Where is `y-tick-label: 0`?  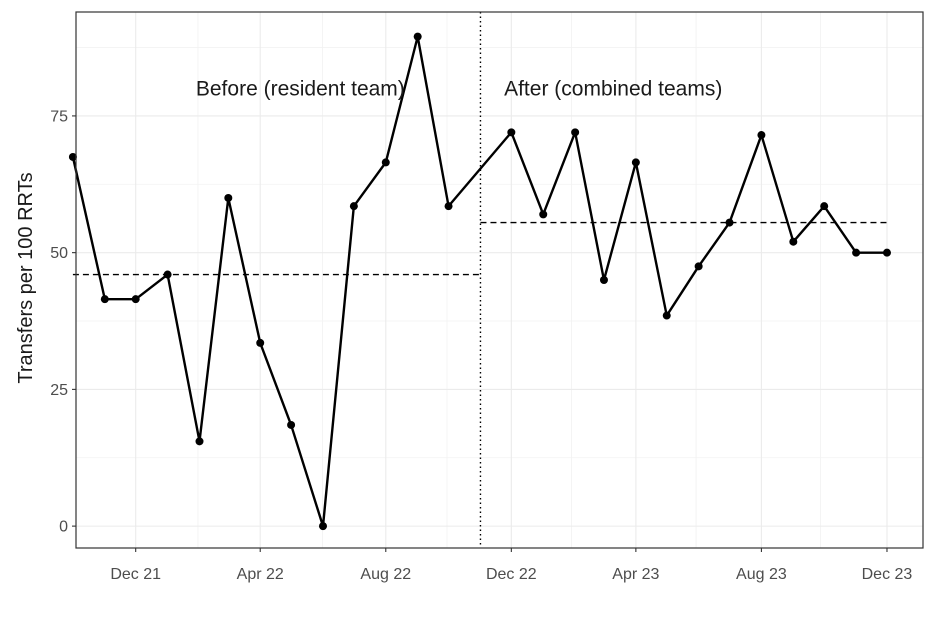 y-tick-label: 0 is located at coordinates (63, 527).